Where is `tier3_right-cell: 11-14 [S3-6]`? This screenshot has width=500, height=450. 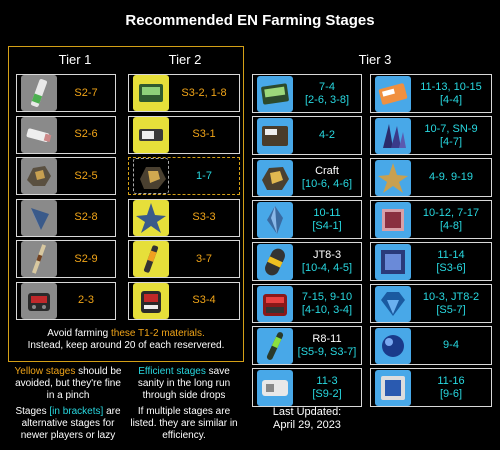
tier3_right-cell: 11-14 [S3-6] is located at coordinates (431, 261).